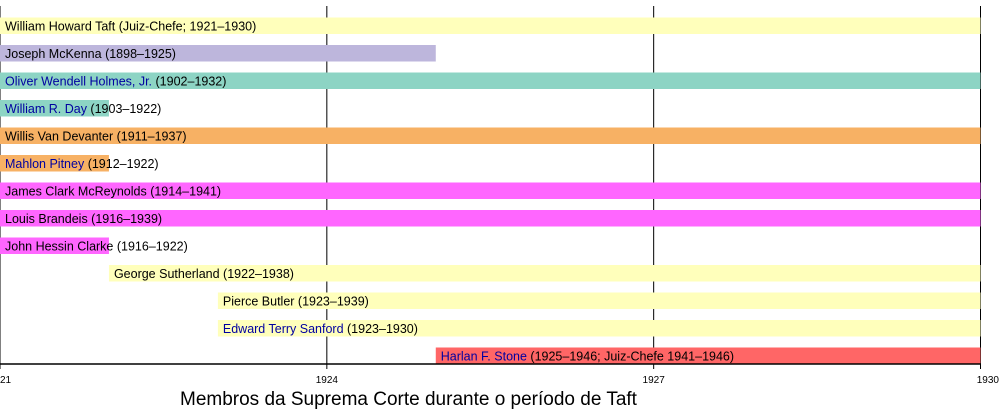  What do you see at coordinates (59, 247) in the screenshot?
I see `member-name: John Hessin Clarke` at bounding box center [59, 247].